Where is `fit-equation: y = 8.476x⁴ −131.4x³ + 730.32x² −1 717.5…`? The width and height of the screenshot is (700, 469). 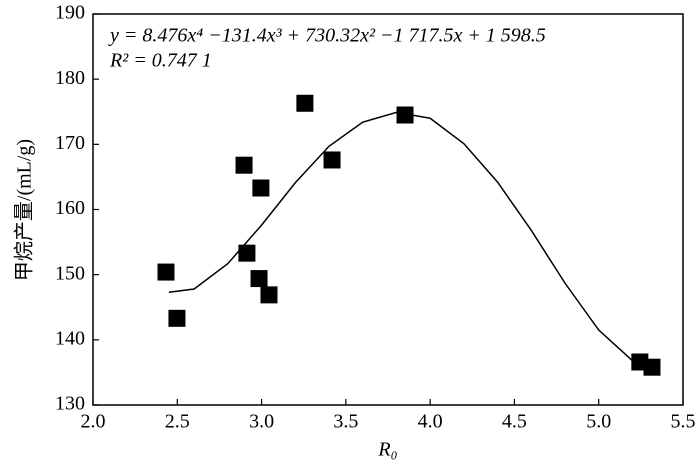 fit-equation: y = 8.476x⁴ −131.4x³ + 730.32x² −1 717.5… is located at coordinates (327, 36).